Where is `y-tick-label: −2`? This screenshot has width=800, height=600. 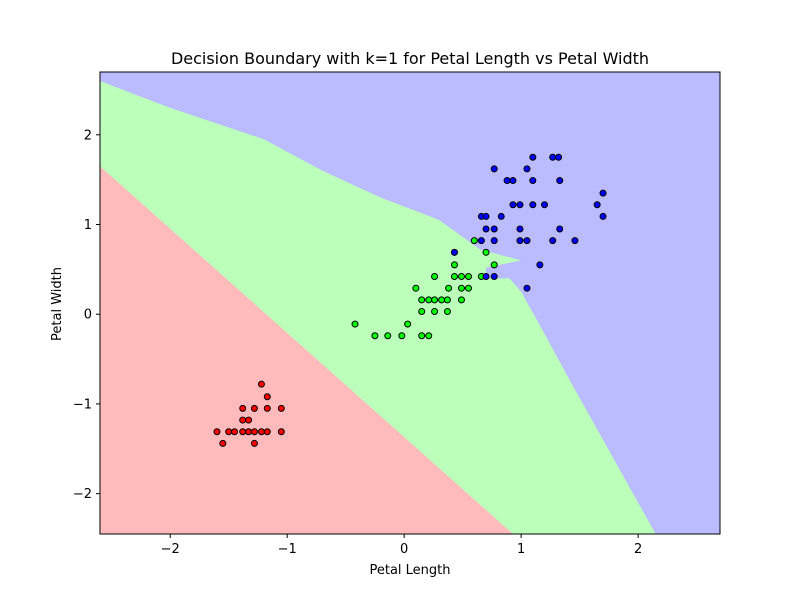 y-tick-label: −2 is located at coordinates (82, 494).